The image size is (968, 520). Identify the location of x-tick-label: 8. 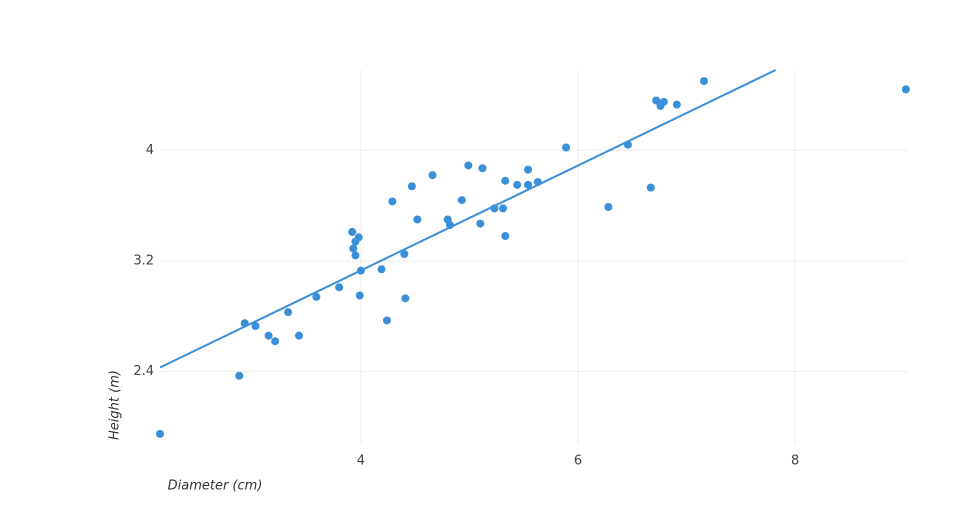
(795, 461).